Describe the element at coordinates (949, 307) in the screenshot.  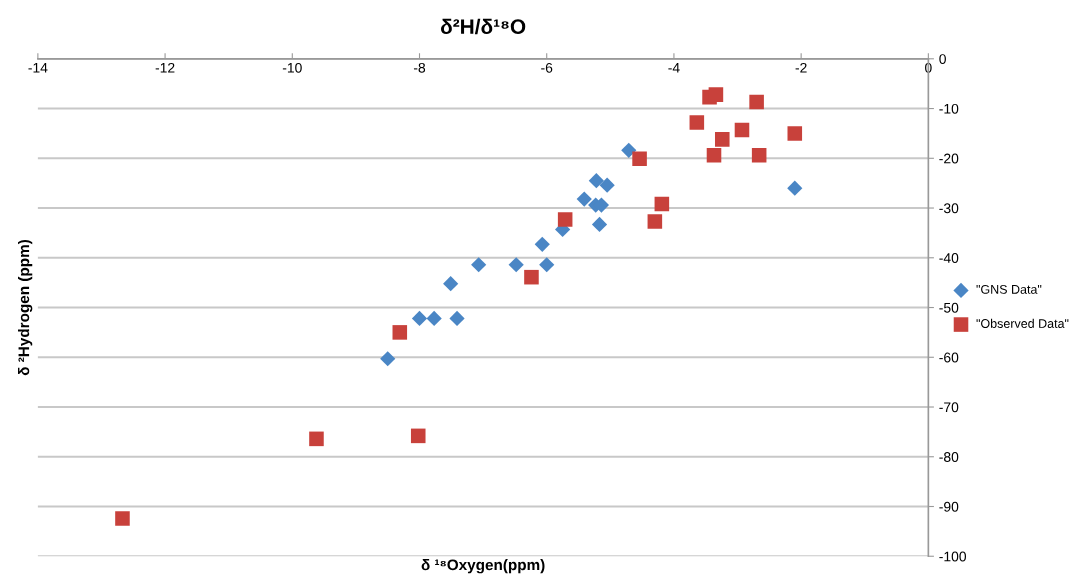
I see `y-tick-label: -50` at that location.